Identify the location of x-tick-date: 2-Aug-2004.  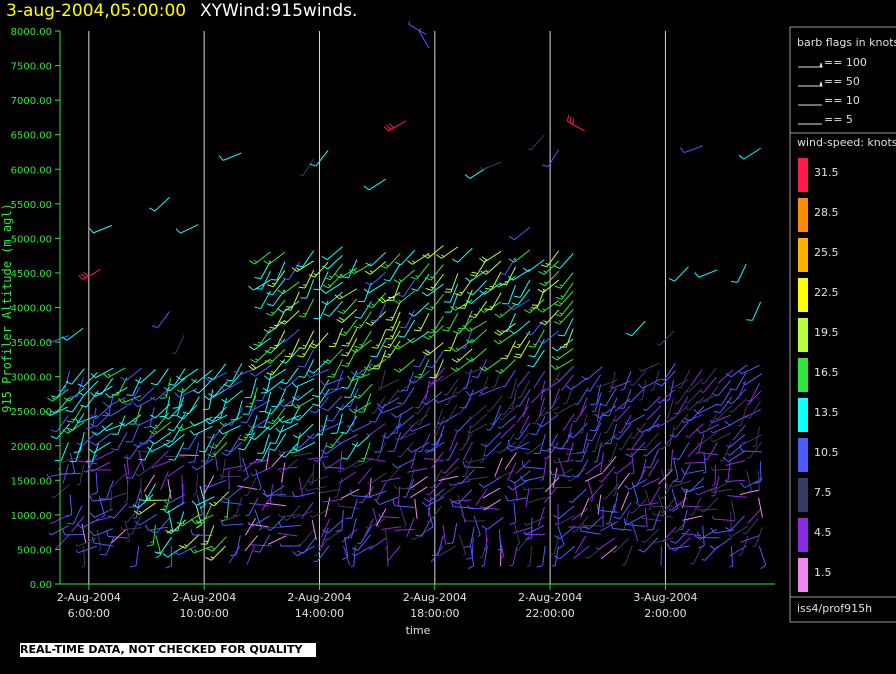
(435, 597).